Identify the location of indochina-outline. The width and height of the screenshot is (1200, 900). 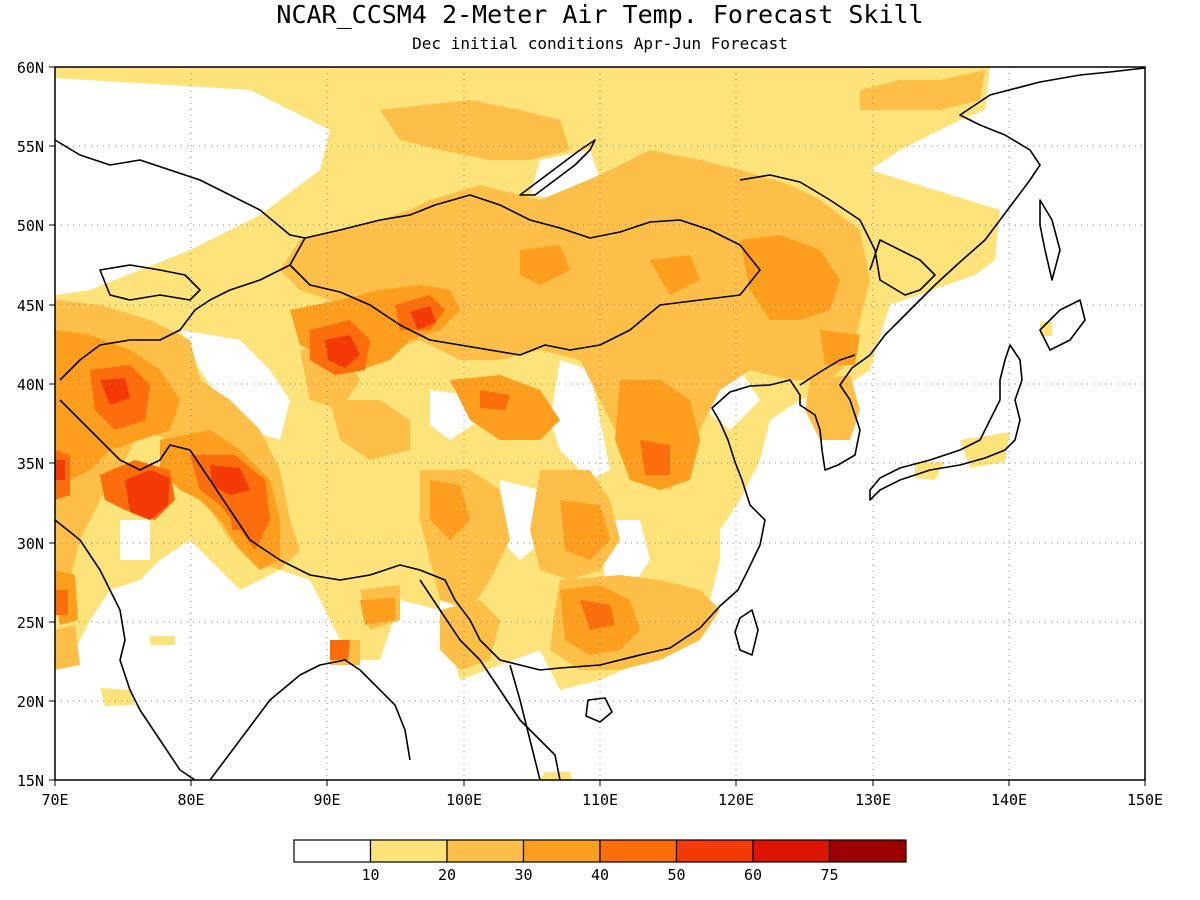
(490, 679).